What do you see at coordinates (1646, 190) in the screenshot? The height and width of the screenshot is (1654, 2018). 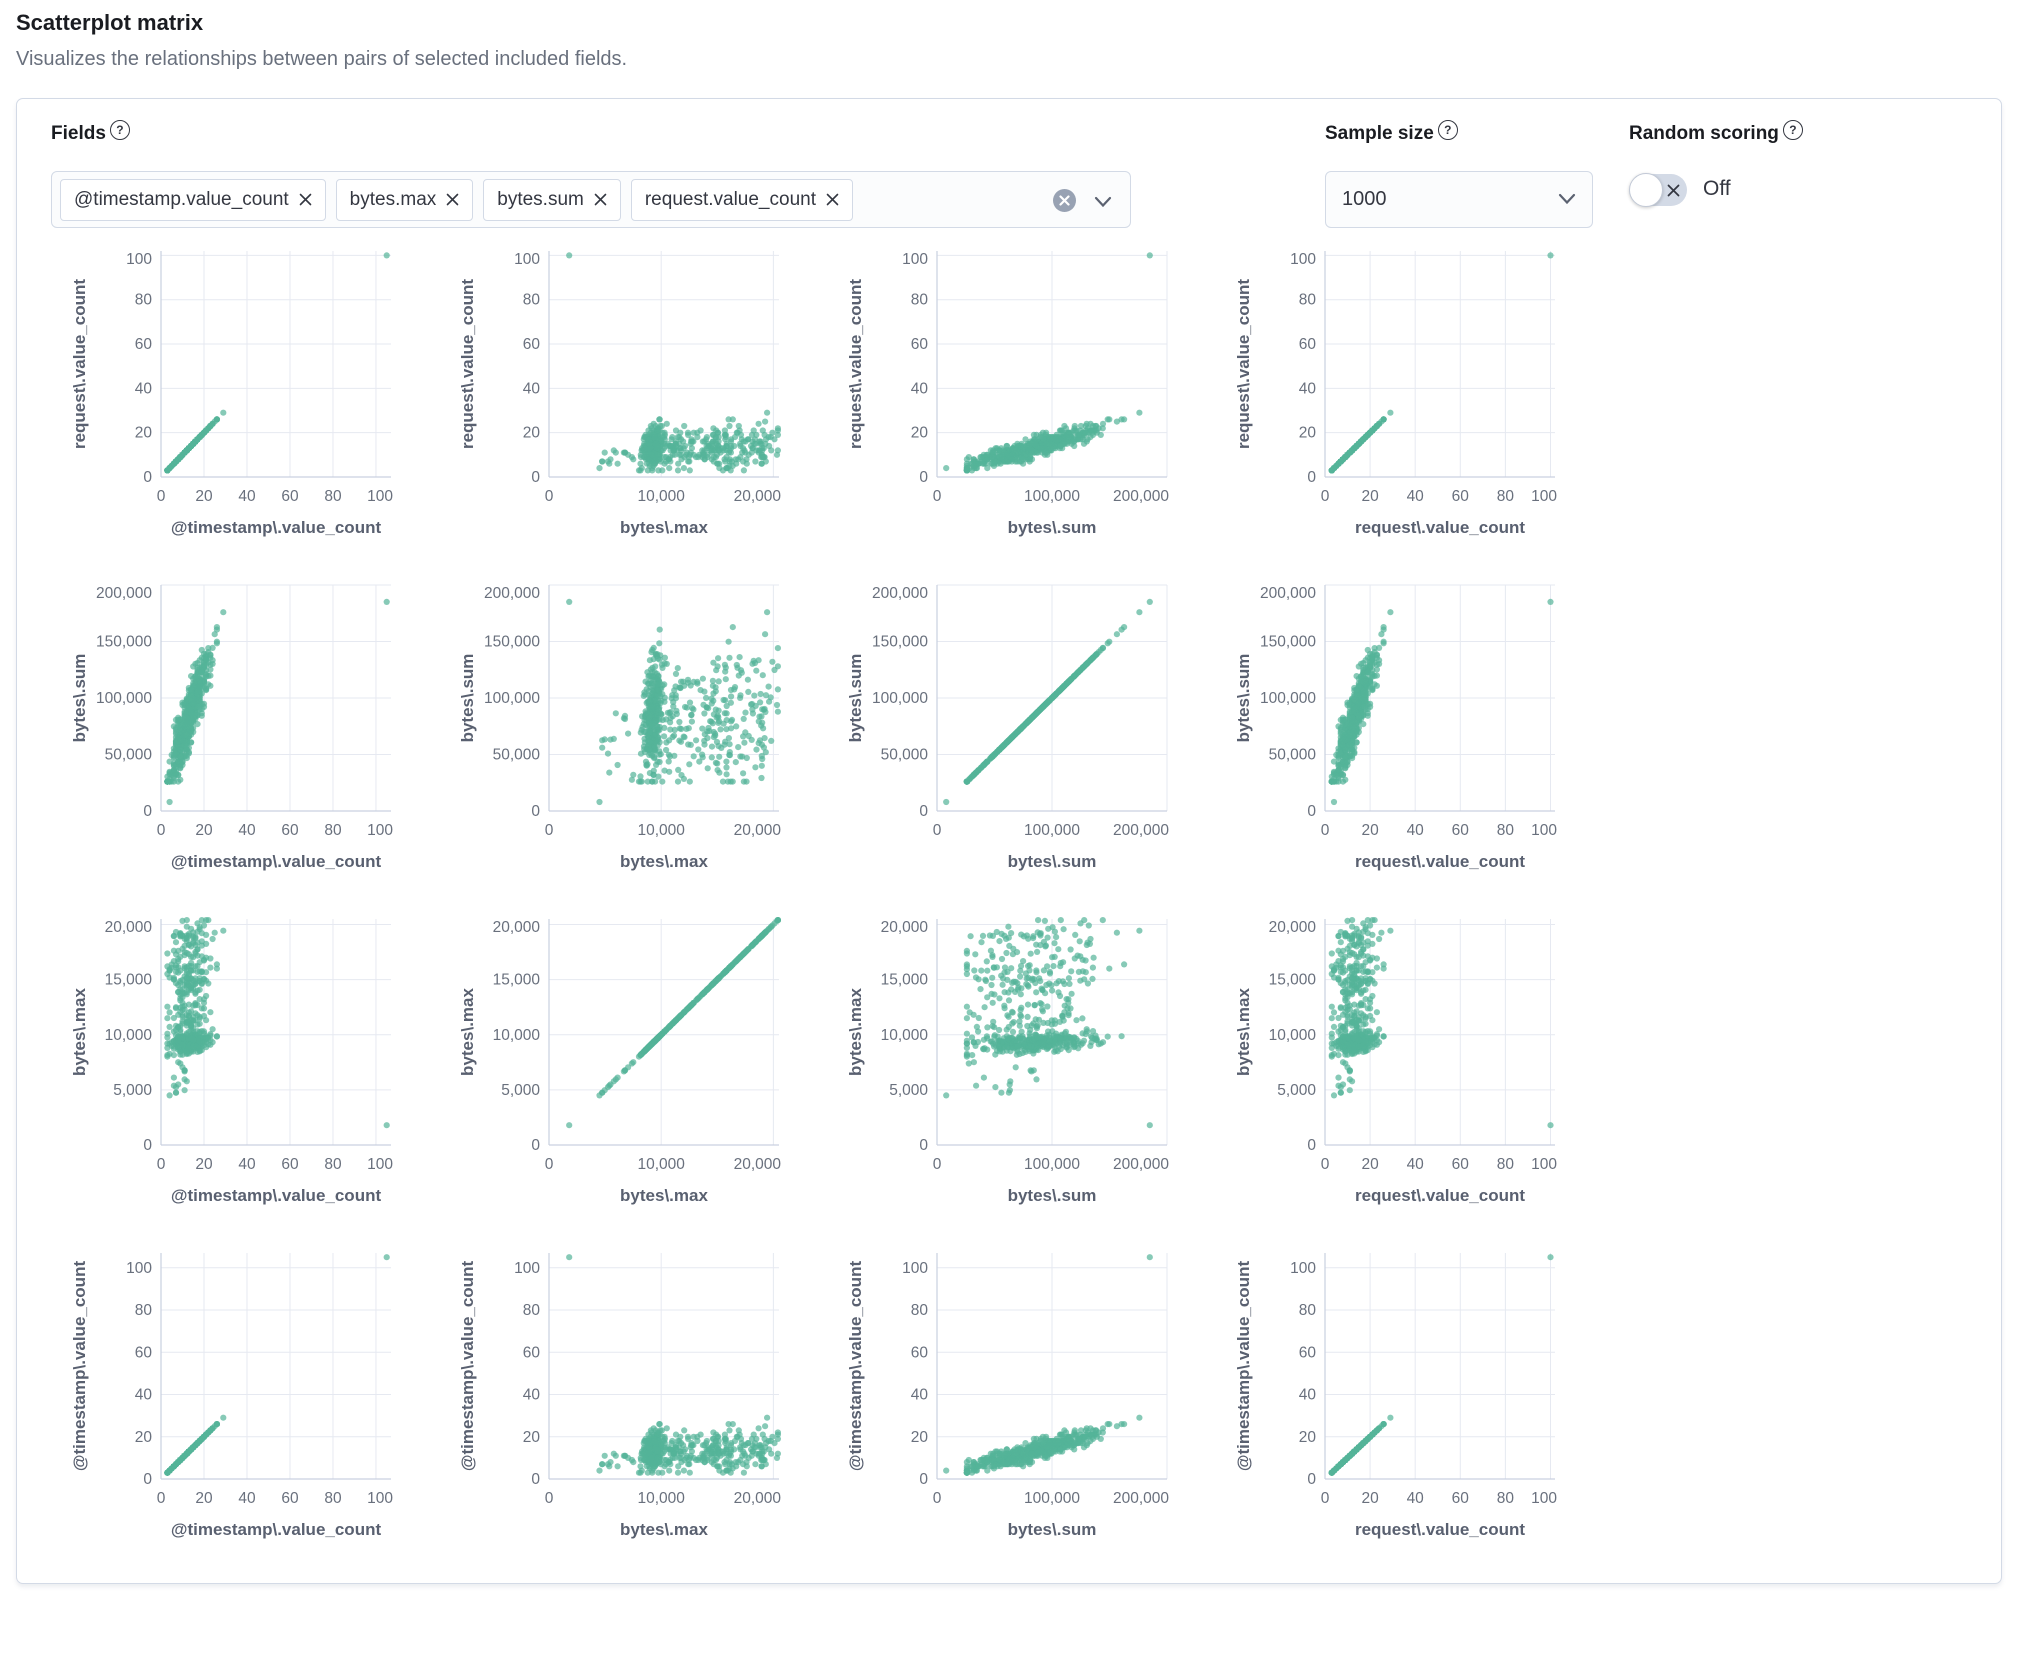 I see `toggle-thumb` at bounding box center [1646, 190].